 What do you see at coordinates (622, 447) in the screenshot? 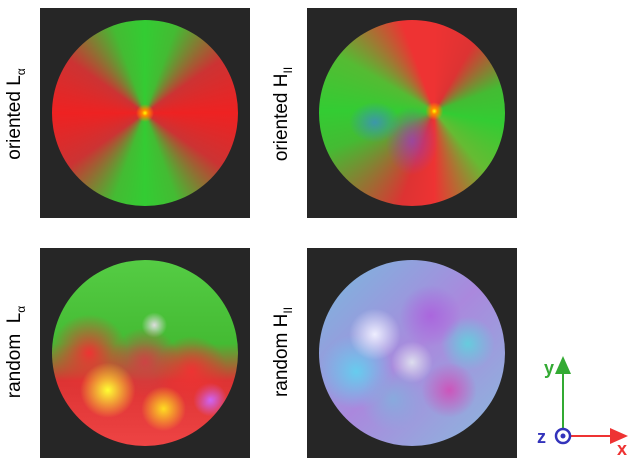
I see `axis-label: x` at bounding box center [622, 447].